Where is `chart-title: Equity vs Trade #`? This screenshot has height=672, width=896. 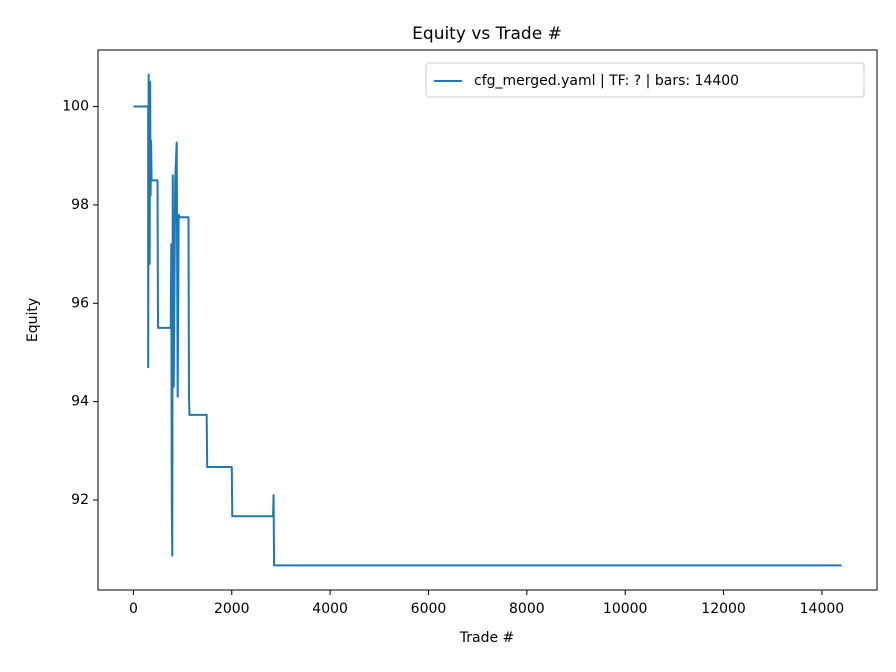 chart-title: Equity vs Trade # is located at coordinates (487, 34).